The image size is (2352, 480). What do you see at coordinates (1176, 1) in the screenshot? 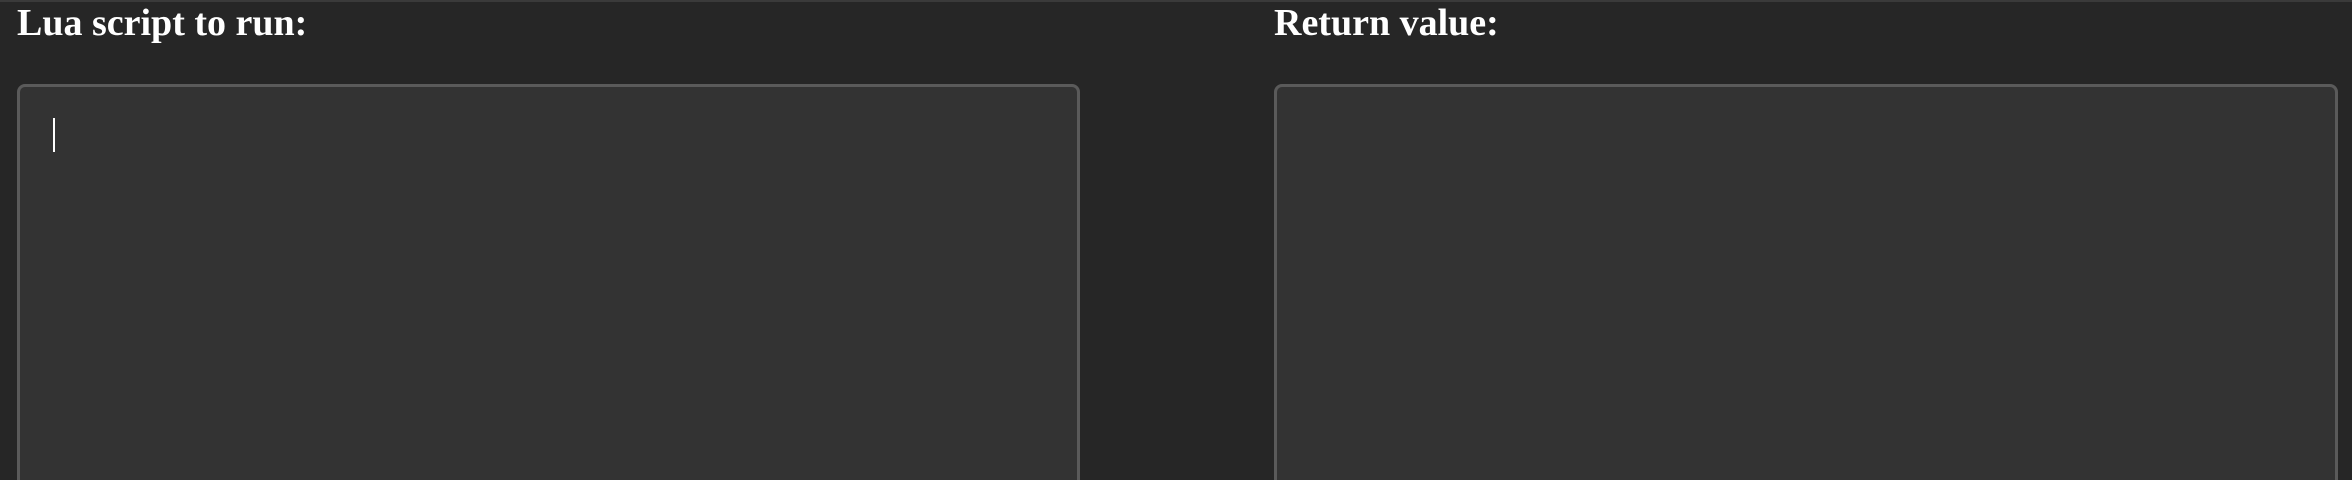
I see `window-top-edge` at bounding box center [1176, 1].